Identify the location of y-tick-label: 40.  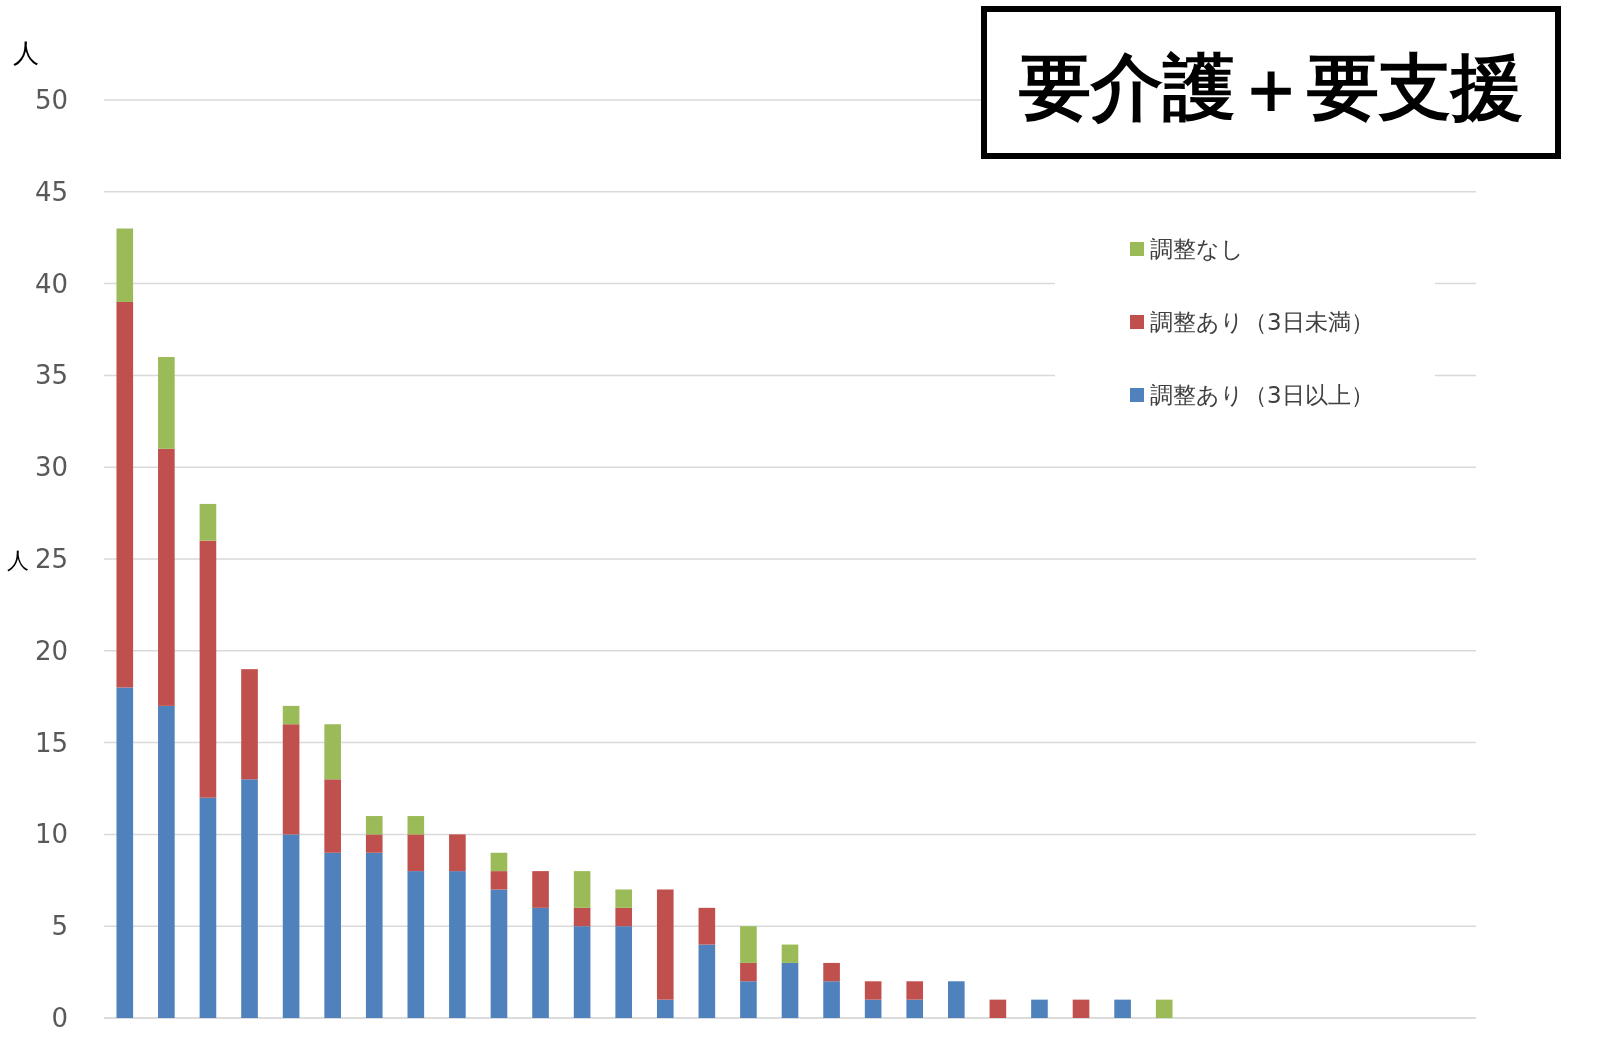
(51, 283).